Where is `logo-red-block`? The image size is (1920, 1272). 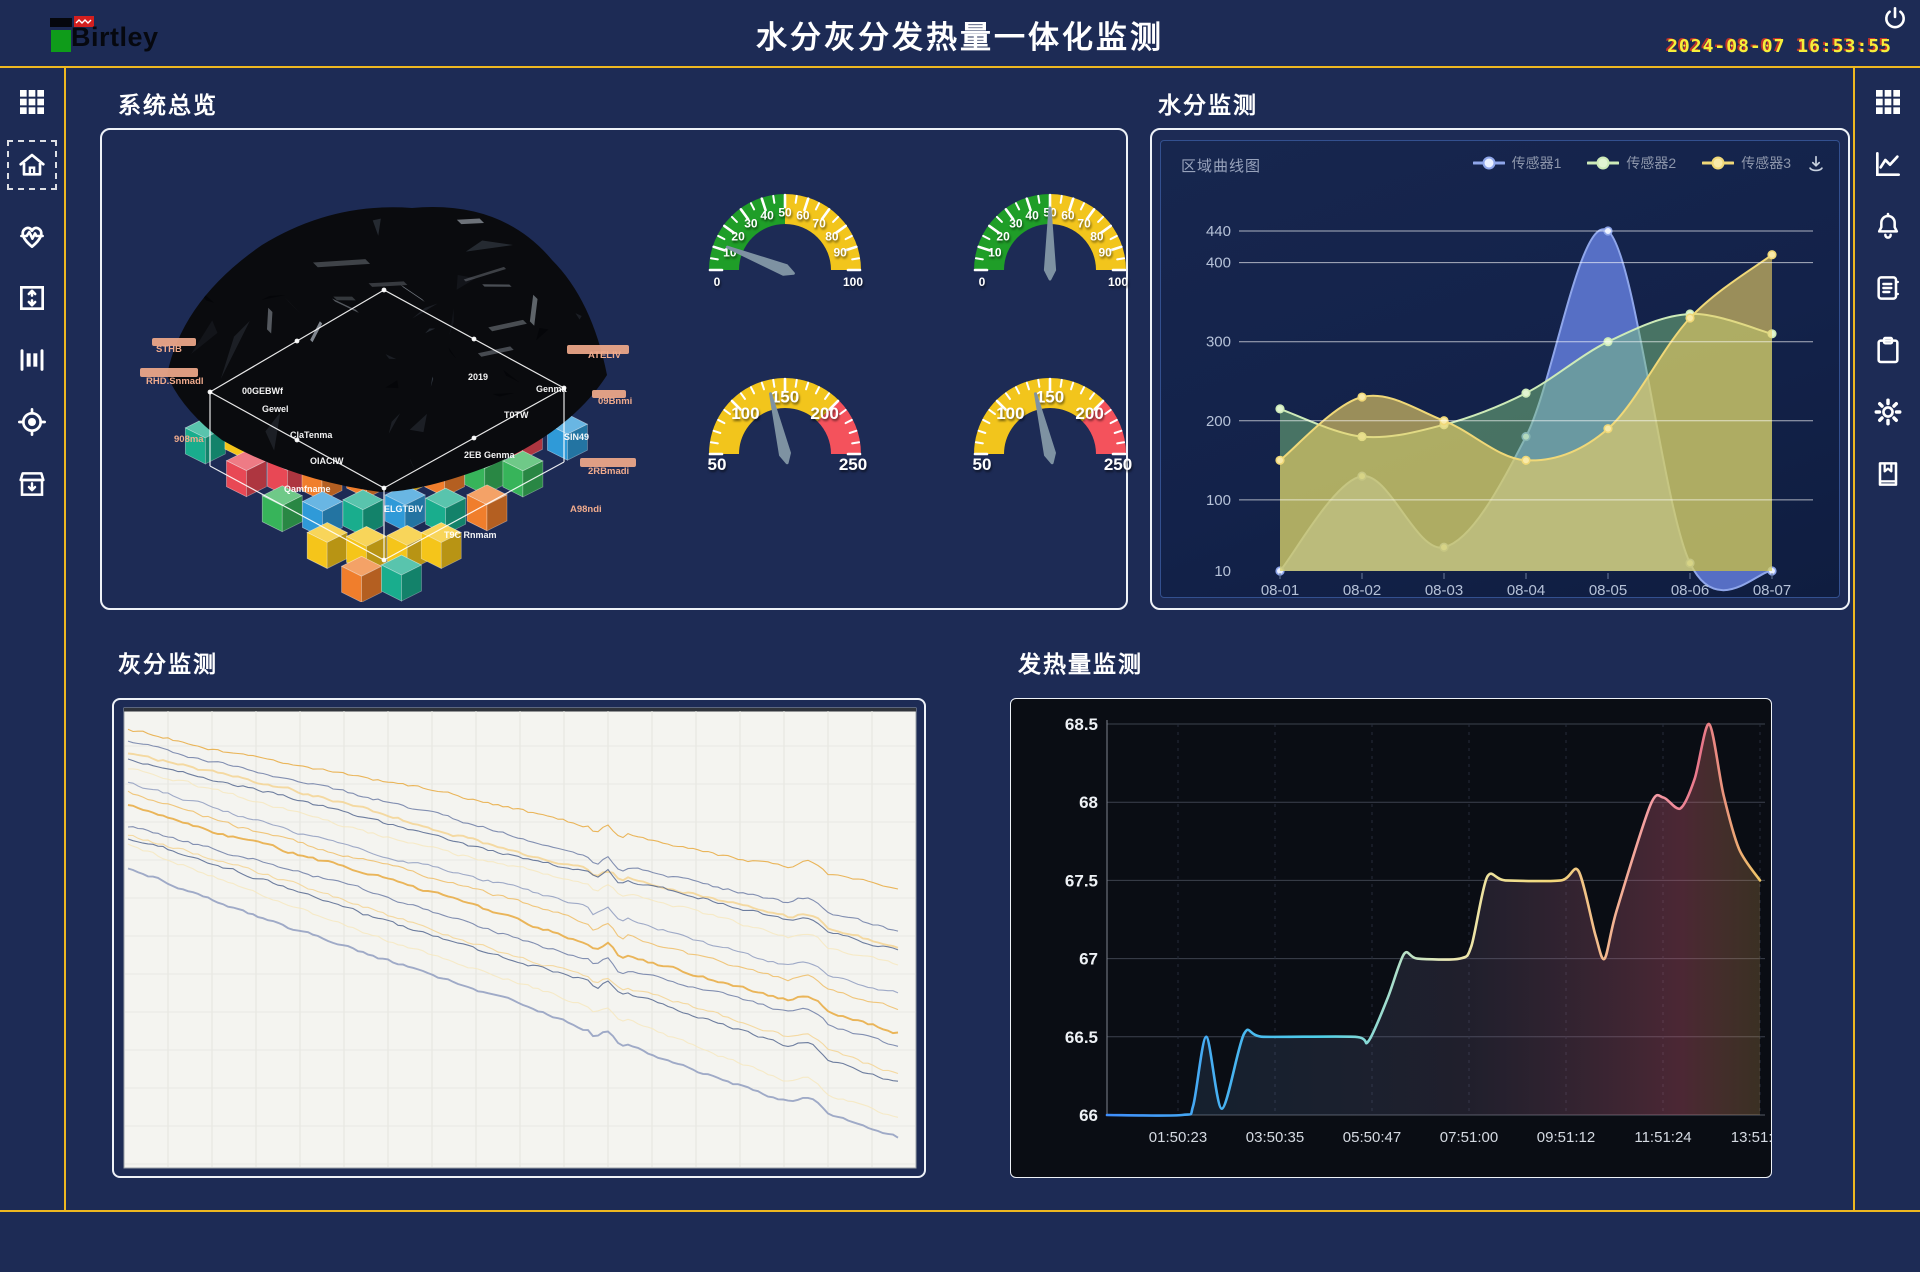
logo-red-block is located at coordinates (84, 21).